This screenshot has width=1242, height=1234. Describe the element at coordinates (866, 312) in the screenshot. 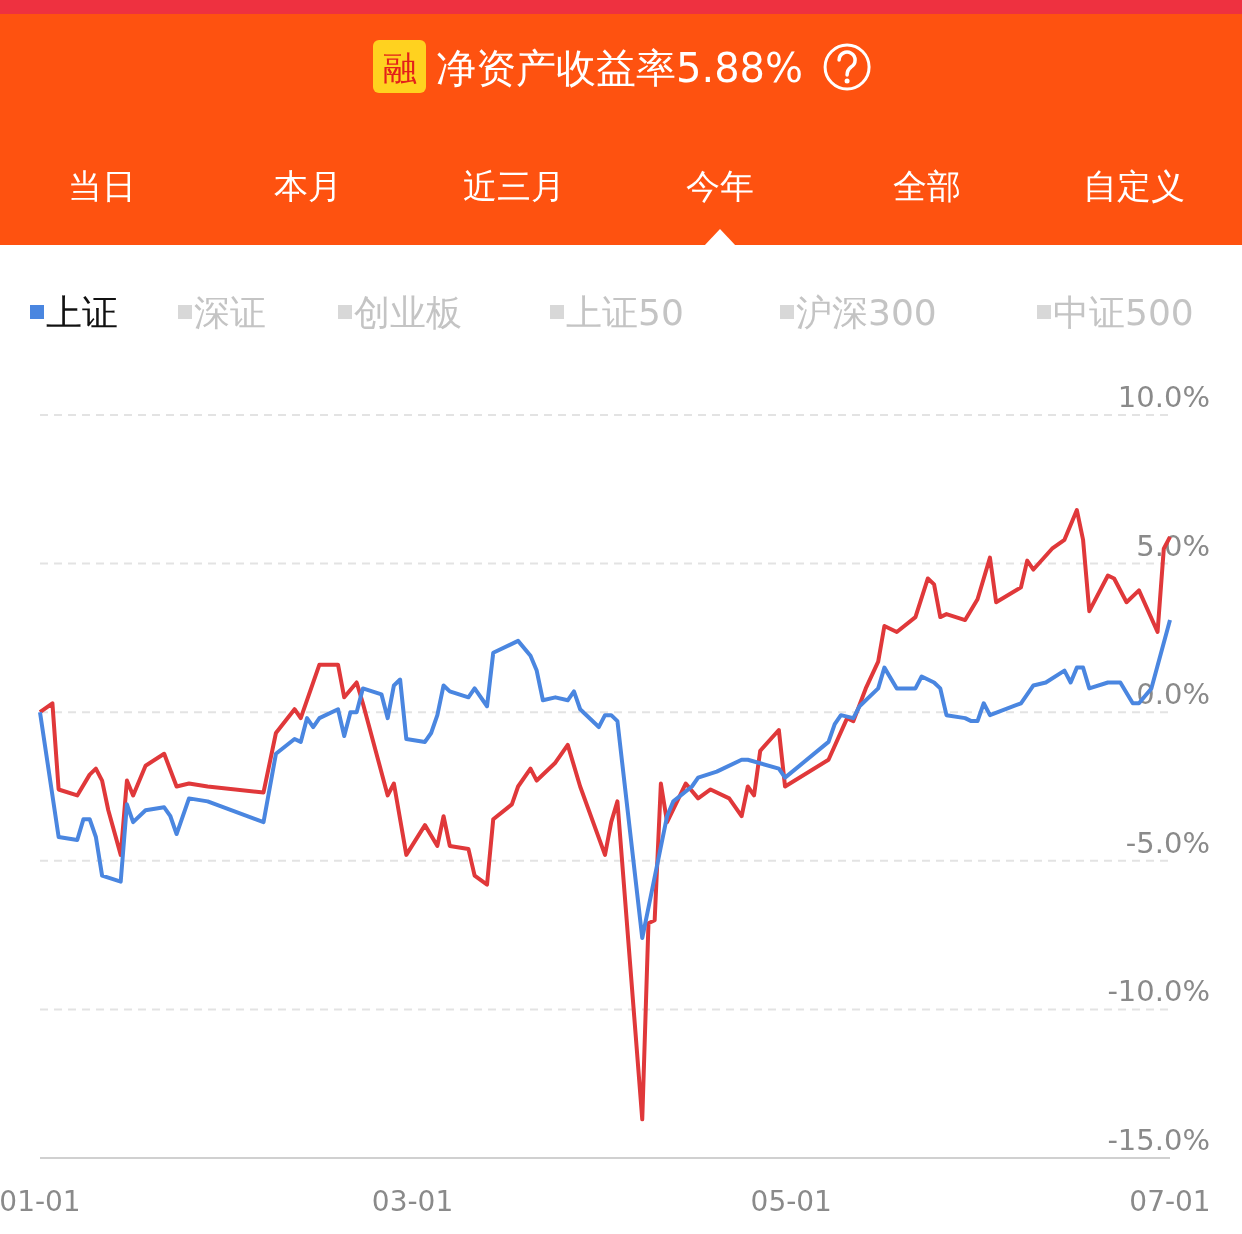

I see `text: 沪深300` at that location.